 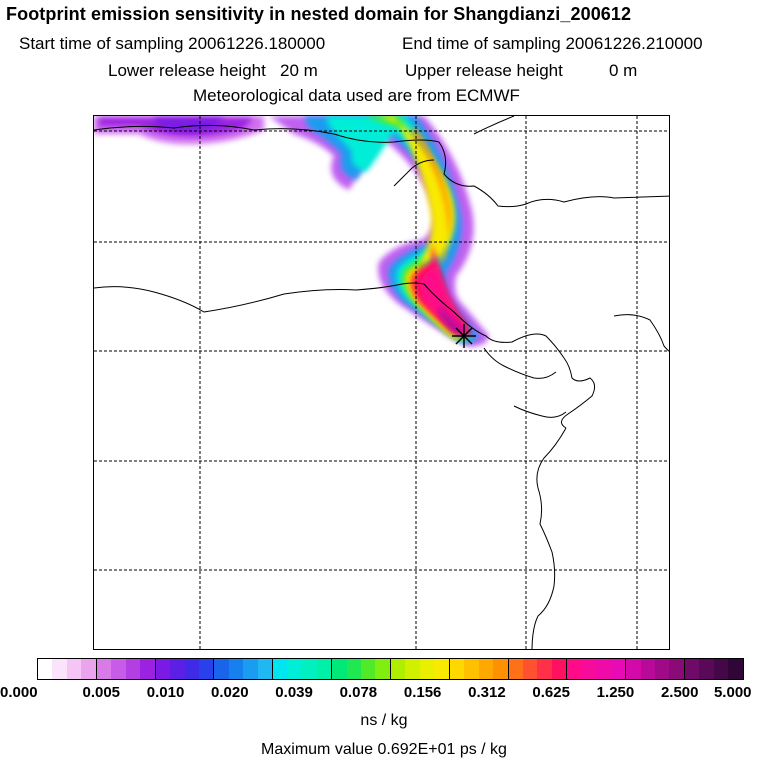 What do you see at coordinates (384, 720) in the screenshot?
I see `colorbar-units: ns / kg` at bounding box center [384, 720].